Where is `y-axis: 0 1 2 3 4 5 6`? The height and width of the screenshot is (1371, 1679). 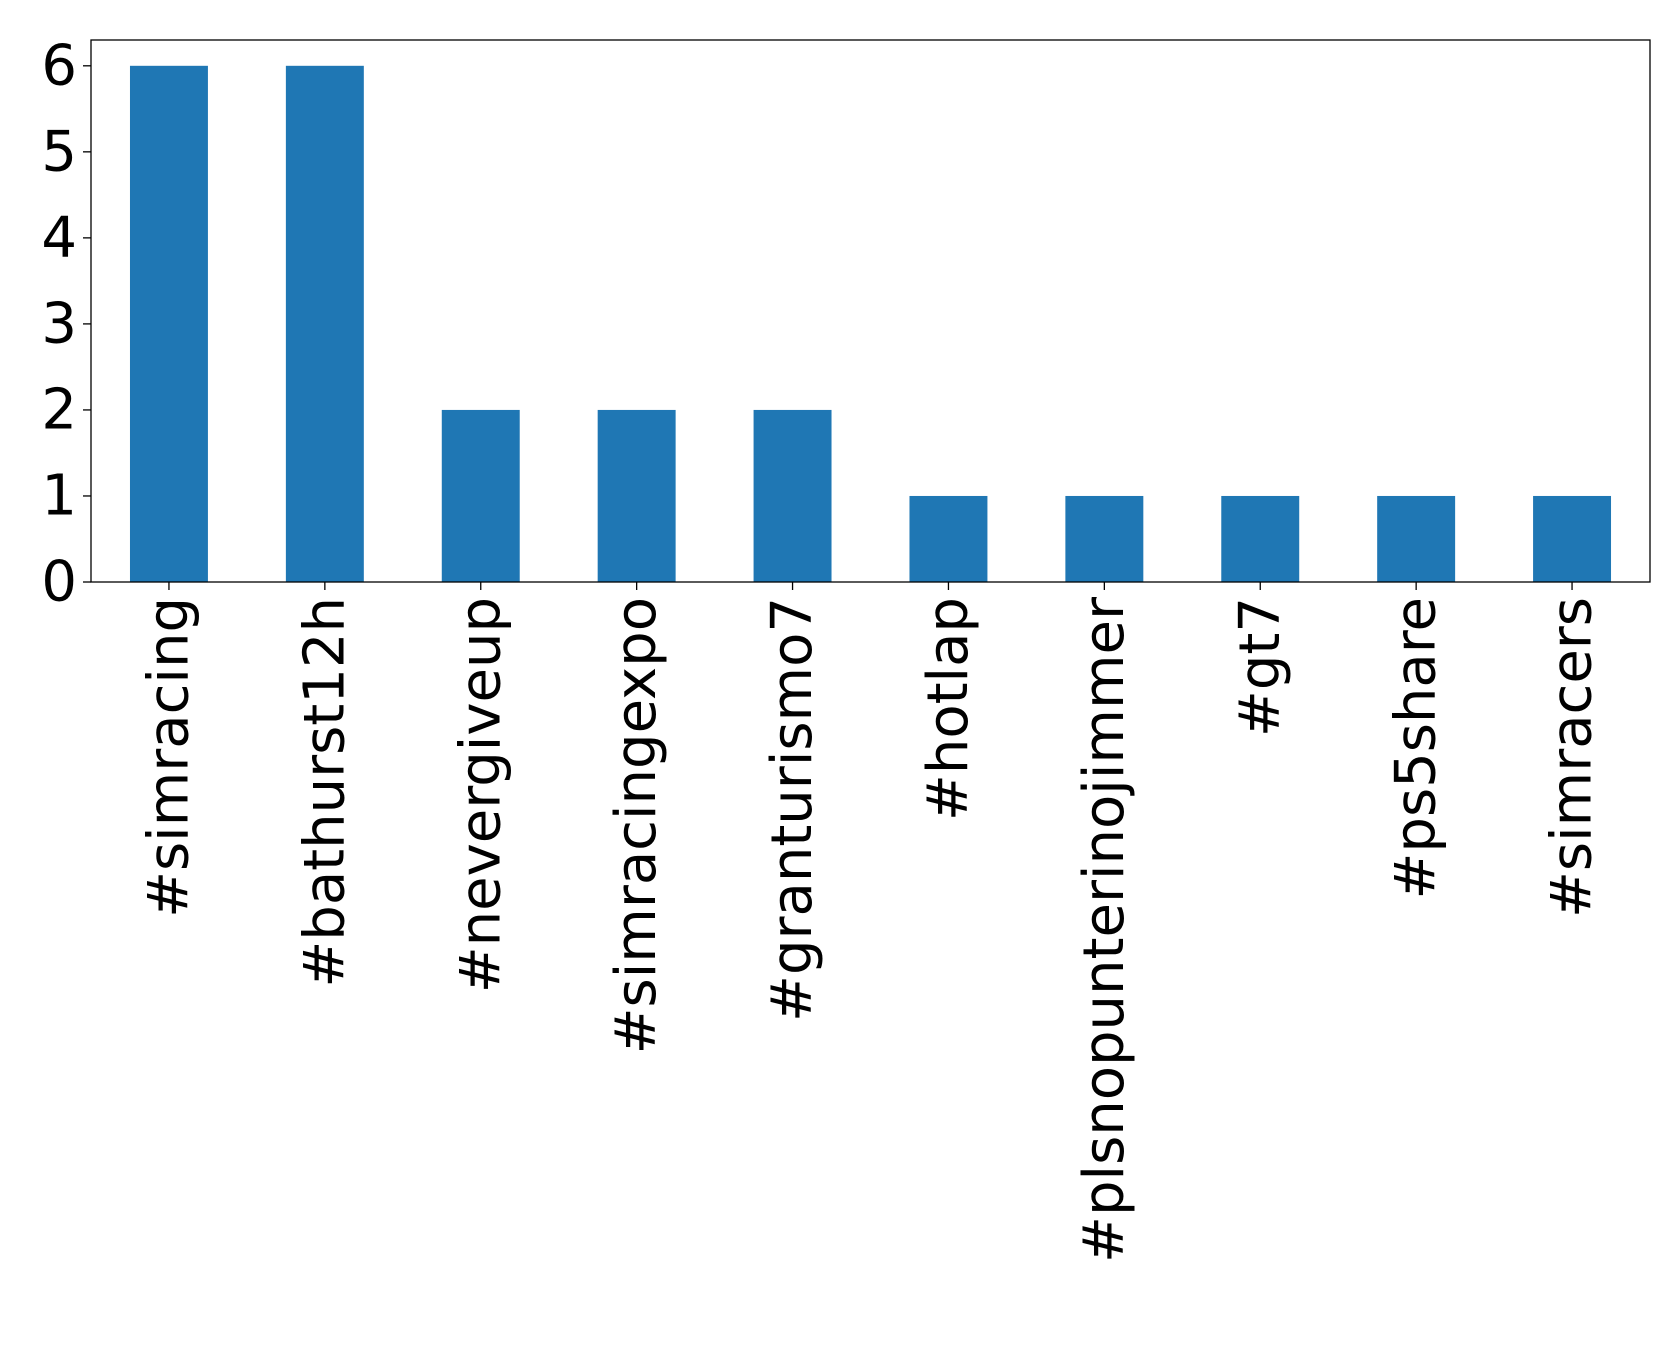 y-axis: 0 1 2 3 4 5 6 is located at coordinates (66, 324).